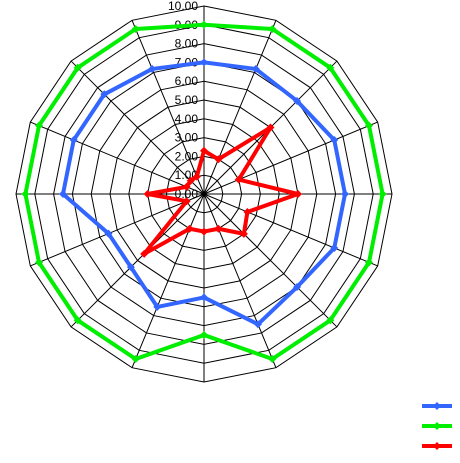  I want to click on legend, so click(437, 426).